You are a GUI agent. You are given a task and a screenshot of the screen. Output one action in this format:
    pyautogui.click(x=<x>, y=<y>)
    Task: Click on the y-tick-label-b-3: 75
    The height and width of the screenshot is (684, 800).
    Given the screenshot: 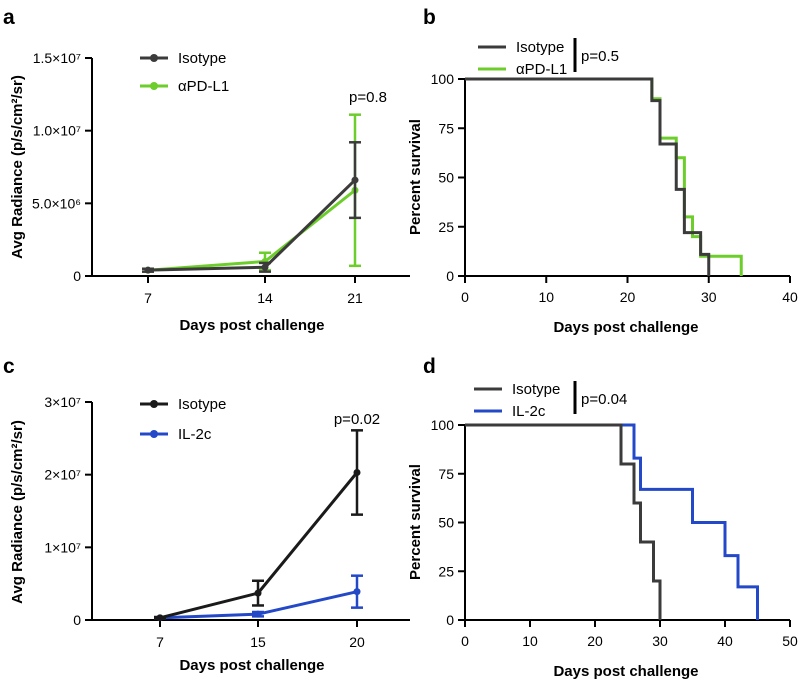 What is the action you would take?
    pyautogui.click(x=446, y=128)
    